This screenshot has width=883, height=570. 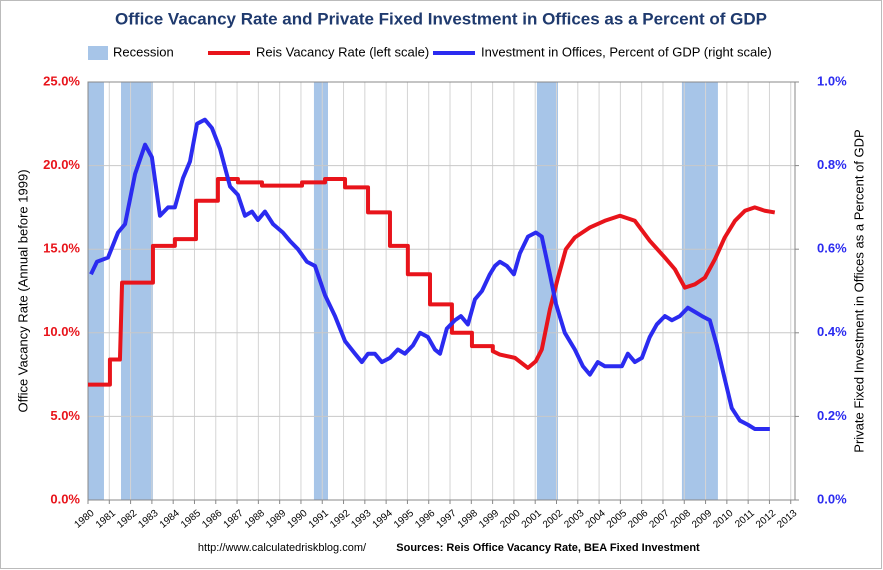 What do you see at coordinates (65, 415) in the screenshot?
I see `y-tick-label: 5.0%` at bounding box center [65, 415].